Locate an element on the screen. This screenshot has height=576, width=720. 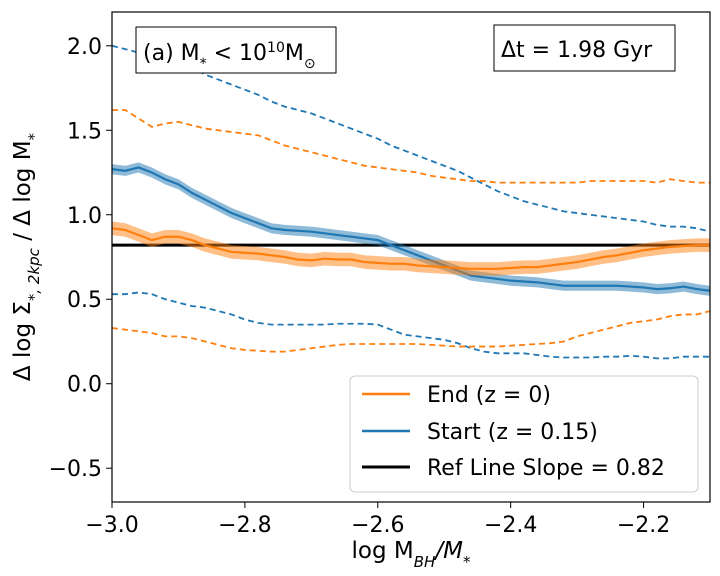
x-tick-label: −2.2 is located at coordinates (643, 525).